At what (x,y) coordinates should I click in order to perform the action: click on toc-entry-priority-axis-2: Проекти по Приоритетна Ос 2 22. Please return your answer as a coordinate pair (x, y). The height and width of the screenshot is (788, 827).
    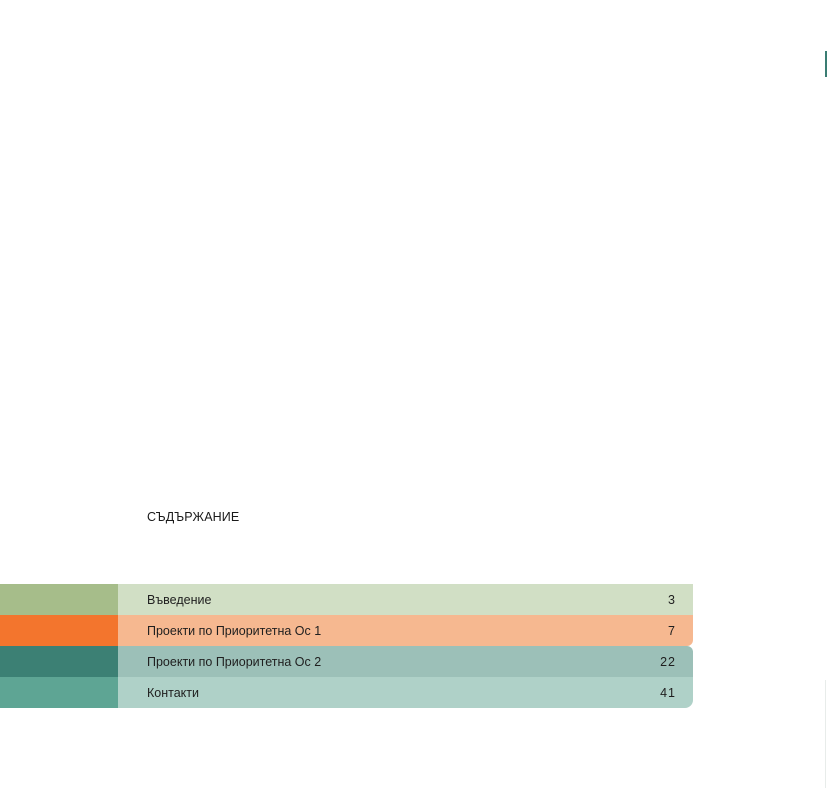
    Looking at the image, I should click on (346, 661).